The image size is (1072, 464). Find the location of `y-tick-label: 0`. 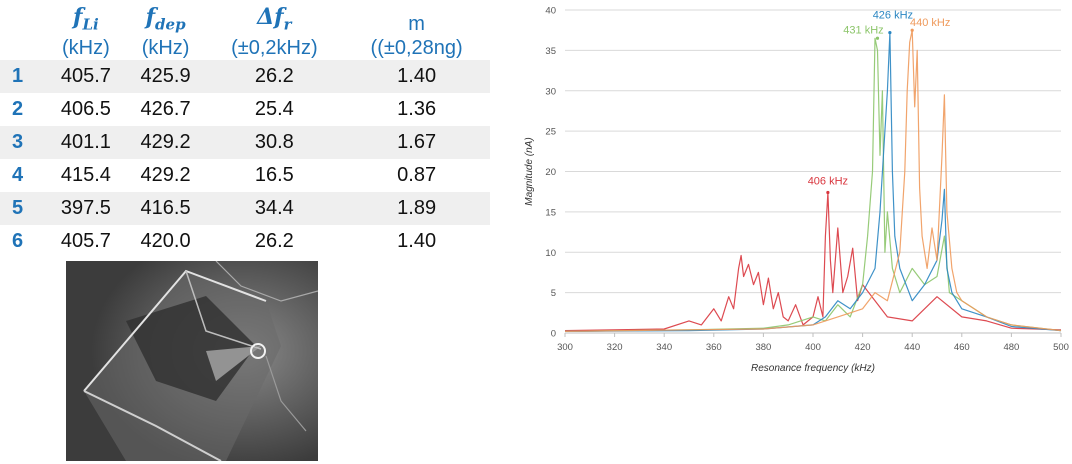

y-tick-label: 0 is located at coordinates (553, 334).